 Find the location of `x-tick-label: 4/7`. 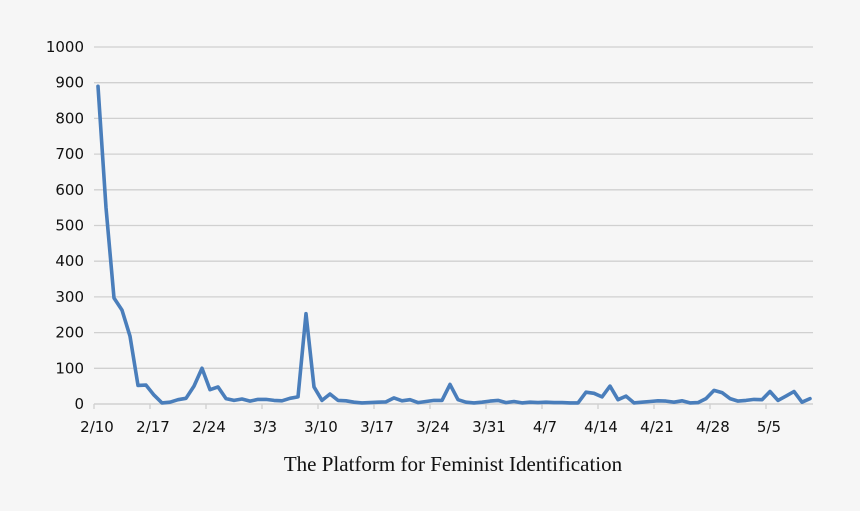

x-tick-label: 4/7 is located at coordinates (545, 427).